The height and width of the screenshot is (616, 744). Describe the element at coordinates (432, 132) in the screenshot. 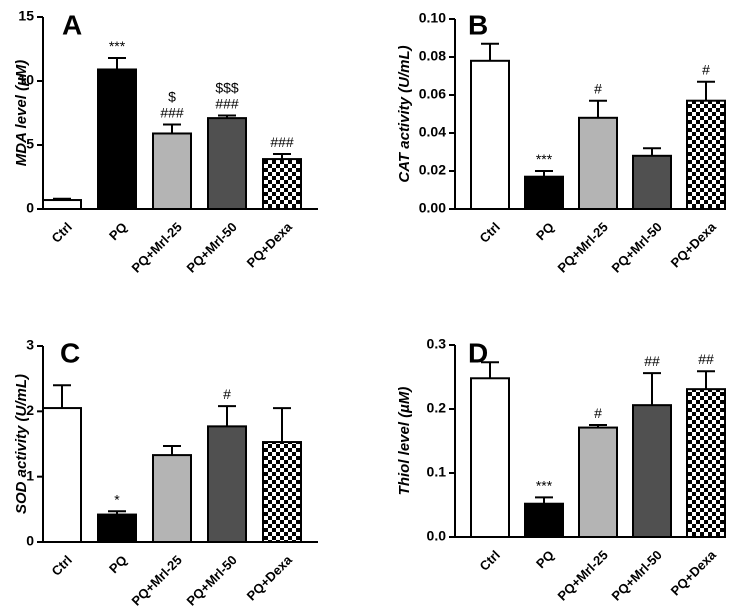

I see `y-tick-label: 0.04` at that location.